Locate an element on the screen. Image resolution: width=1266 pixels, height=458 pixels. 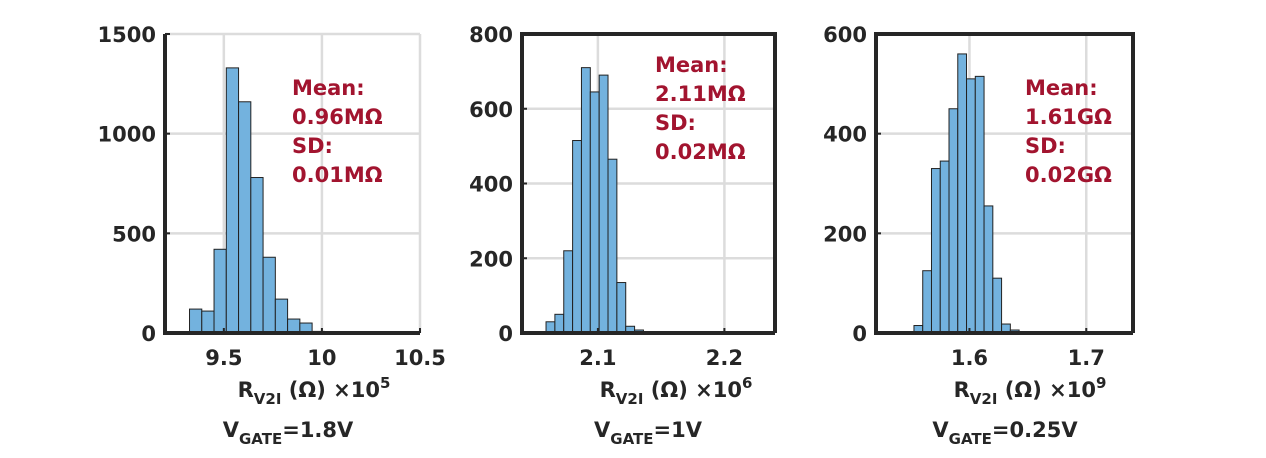
y-tick-label: 1000 is located at coordinates (127, 135).